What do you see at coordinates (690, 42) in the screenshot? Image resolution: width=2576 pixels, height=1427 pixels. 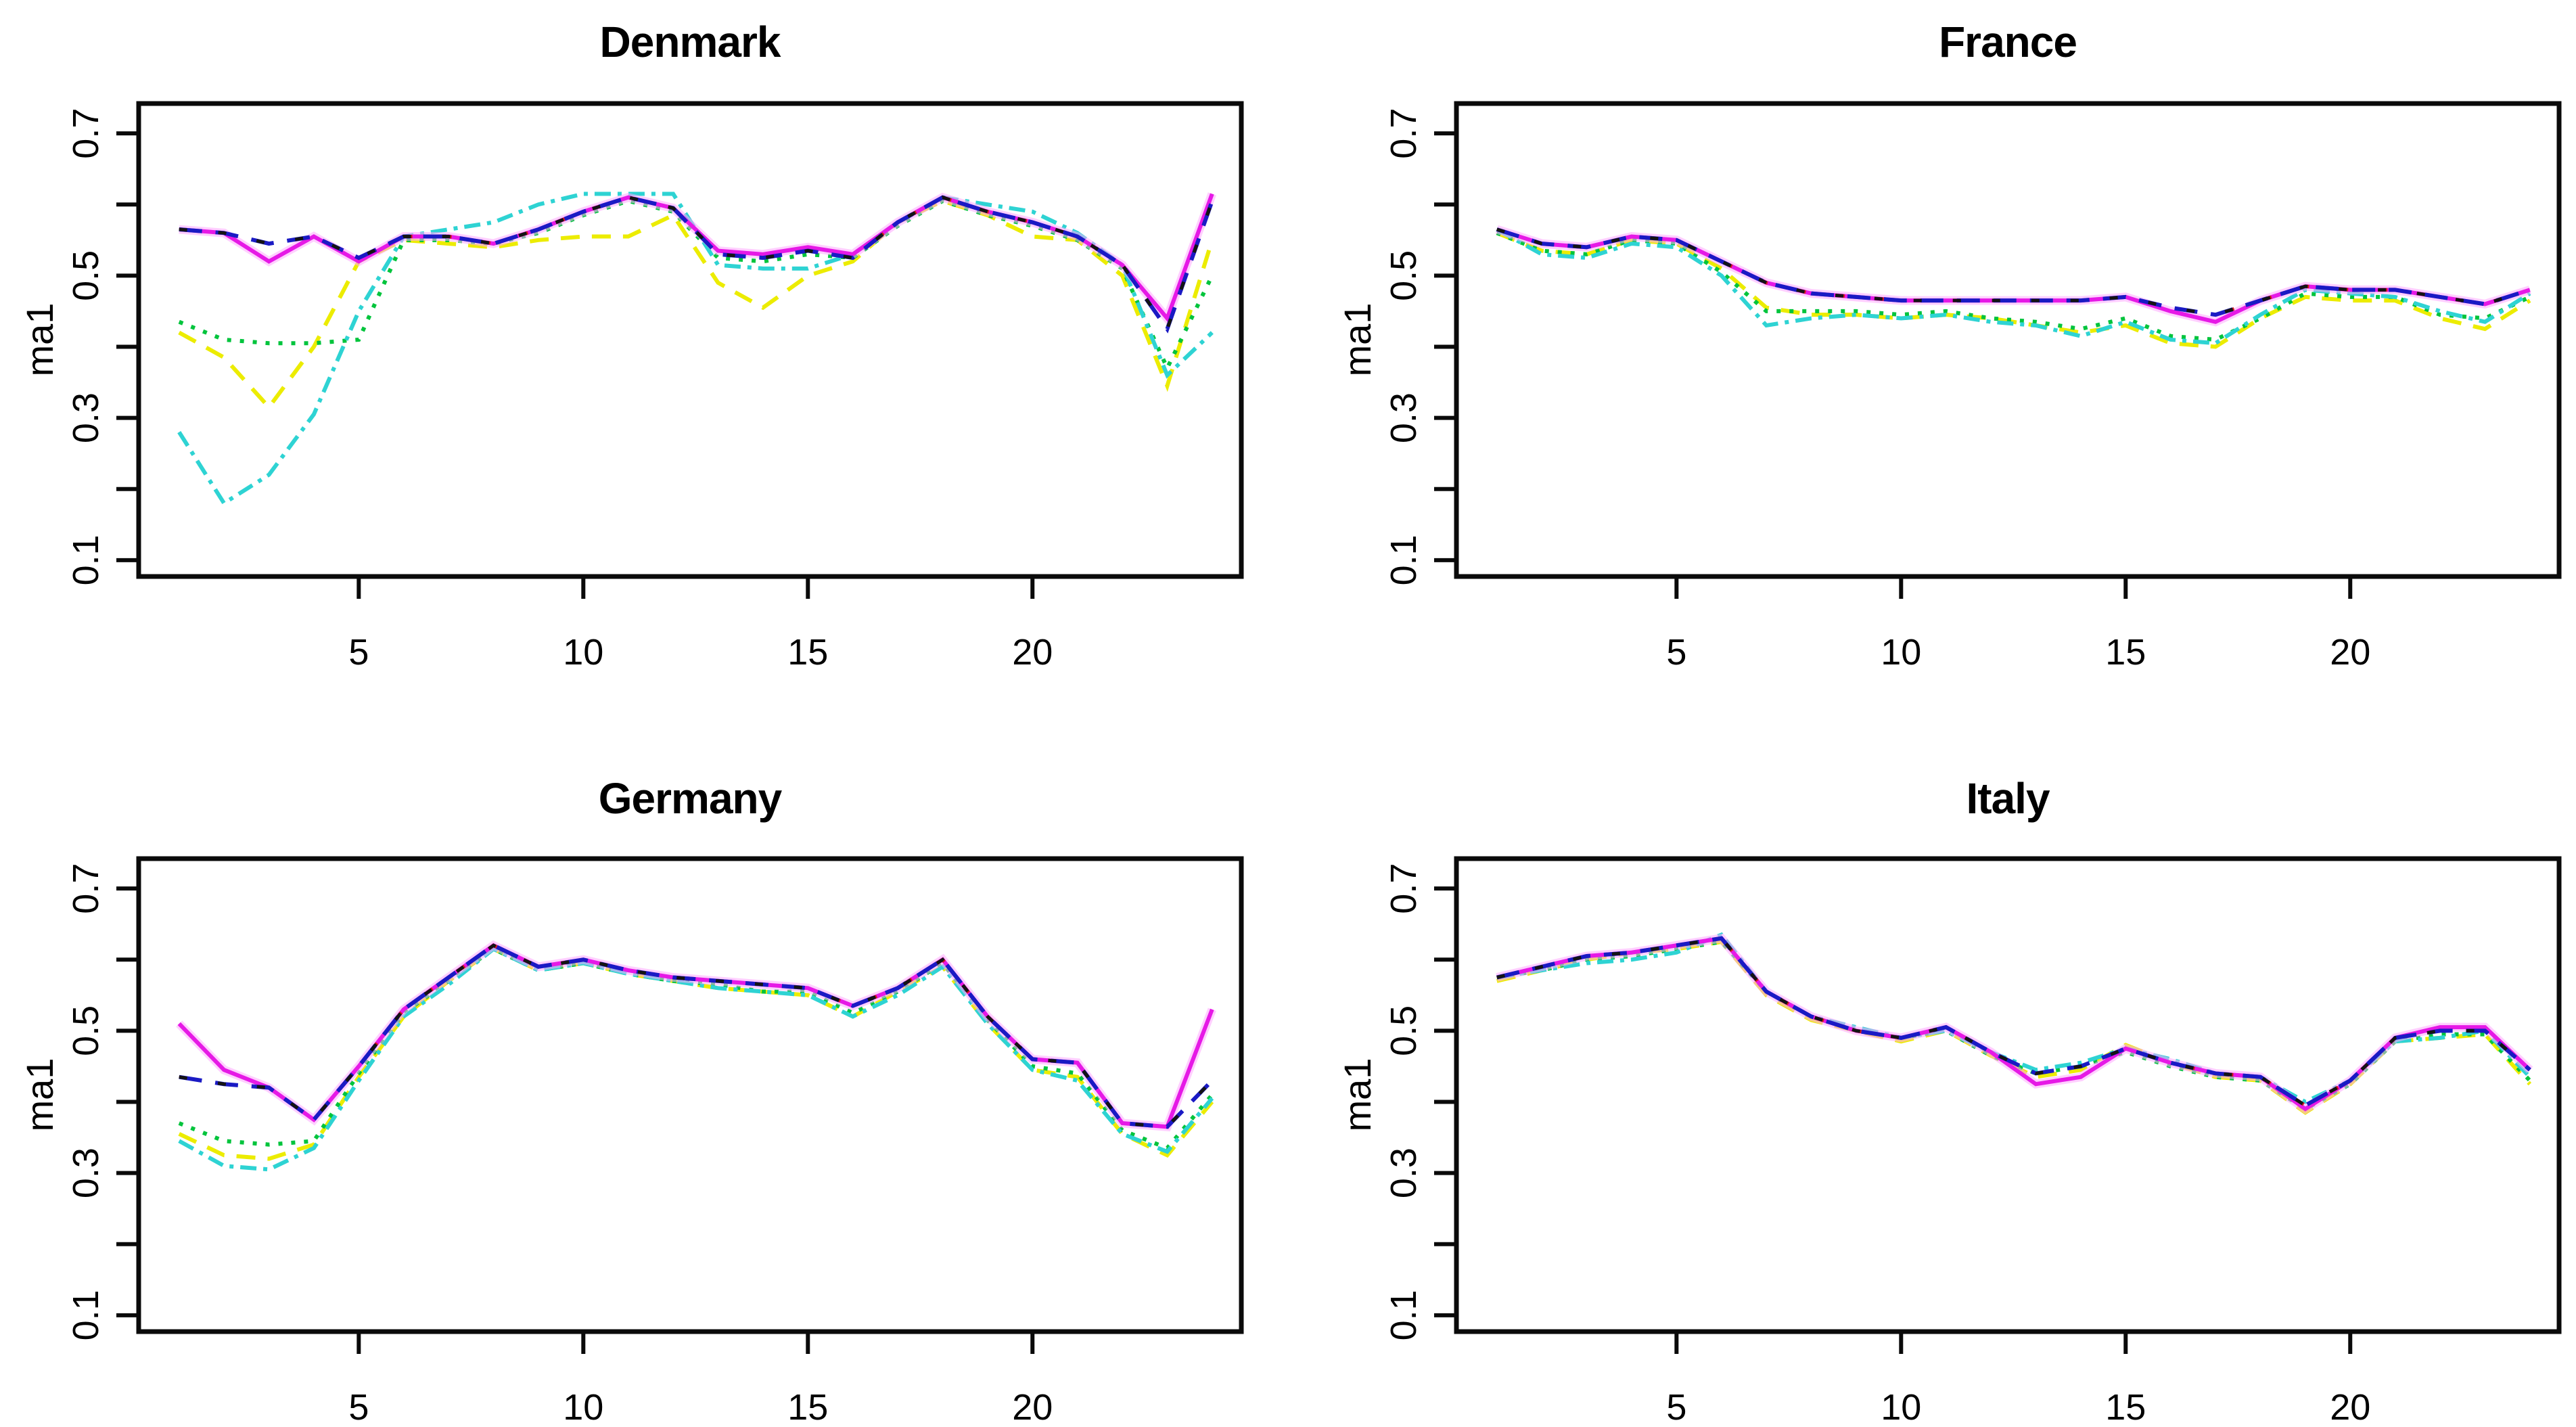 I see `panel-title: Denmark` at bounding box center [690, 42].